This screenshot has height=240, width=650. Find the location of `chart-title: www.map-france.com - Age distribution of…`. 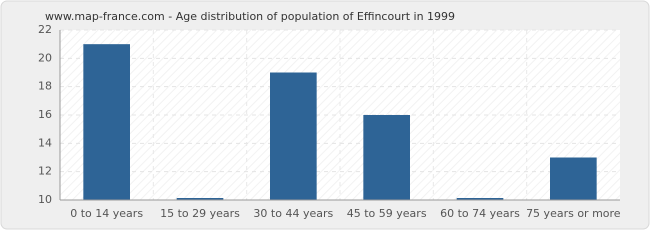

chart-title: www.map-france.com - Age distribution of… is located at coordinates (250, 16).